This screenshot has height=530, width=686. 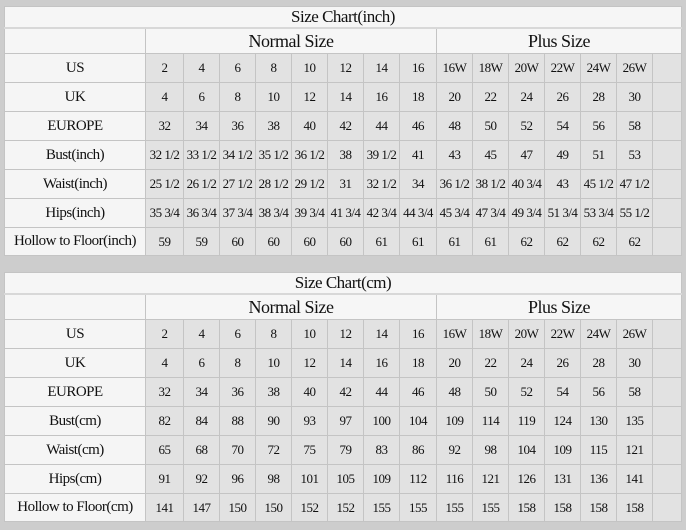 I want to click on size-cell: 47 1/2, so click(x=634, y=184).